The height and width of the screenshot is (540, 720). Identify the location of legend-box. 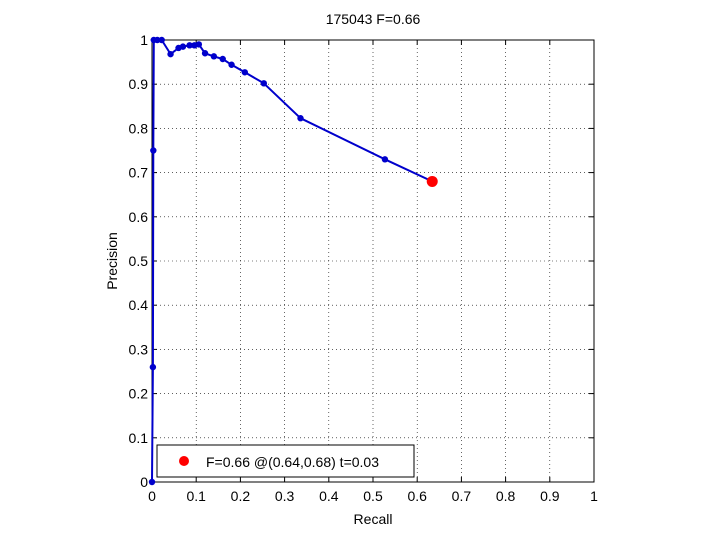
(285, 461).